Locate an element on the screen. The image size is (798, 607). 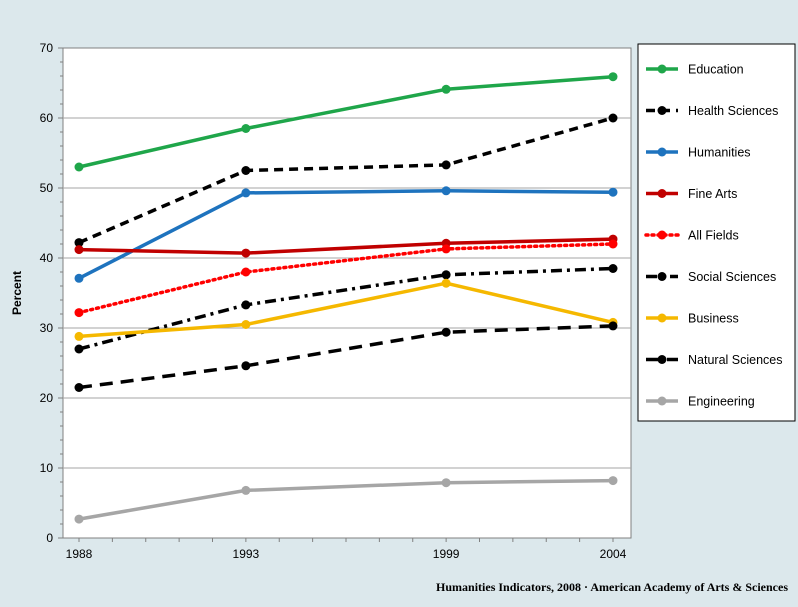
y-tick-label: 50 is located at coordinates (47, 188).